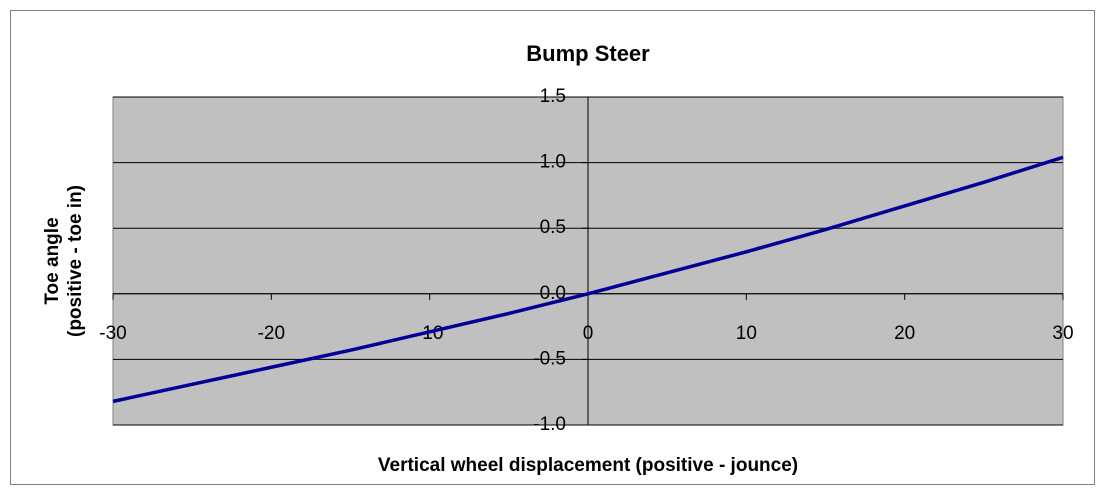 This screenshot has width=1106, height=495. What do you see at coordinates (904, 333) in the screenshot?
I see `x-tick-label: 20` at bounding box center [904, 333].